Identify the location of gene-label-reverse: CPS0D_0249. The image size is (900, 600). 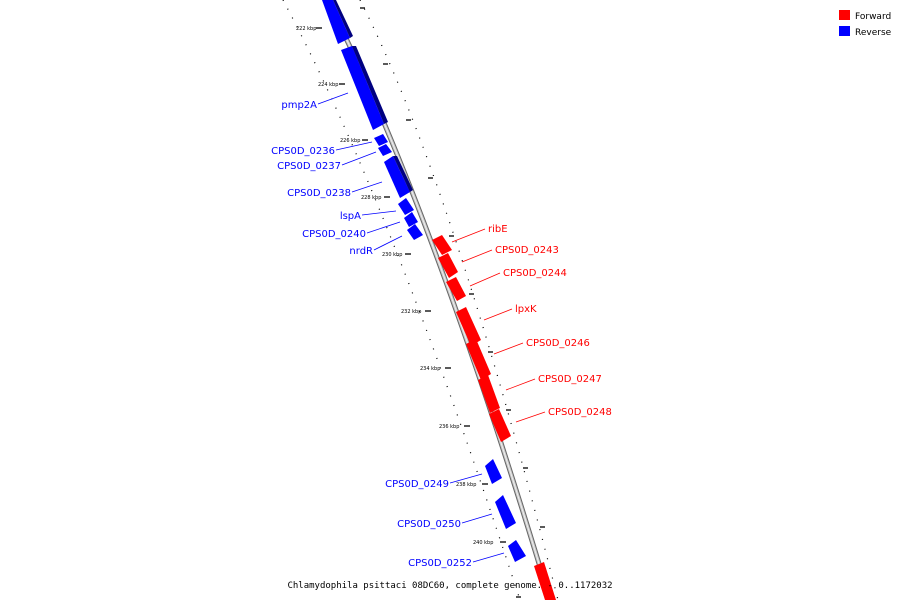
(417, 484).